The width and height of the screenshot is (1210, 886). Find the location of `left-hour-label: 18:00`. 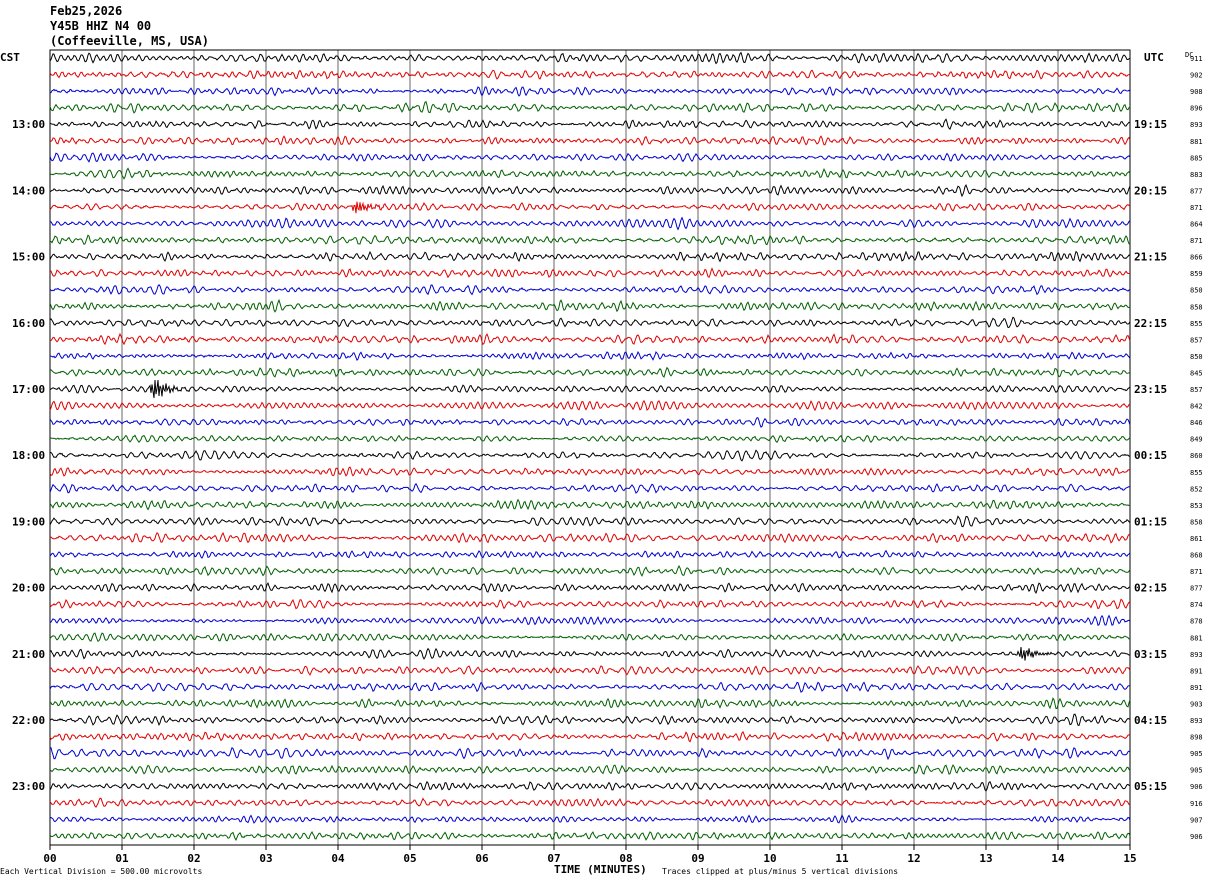

left-hour-label: 18:00 is located at coordinates (28, 455).